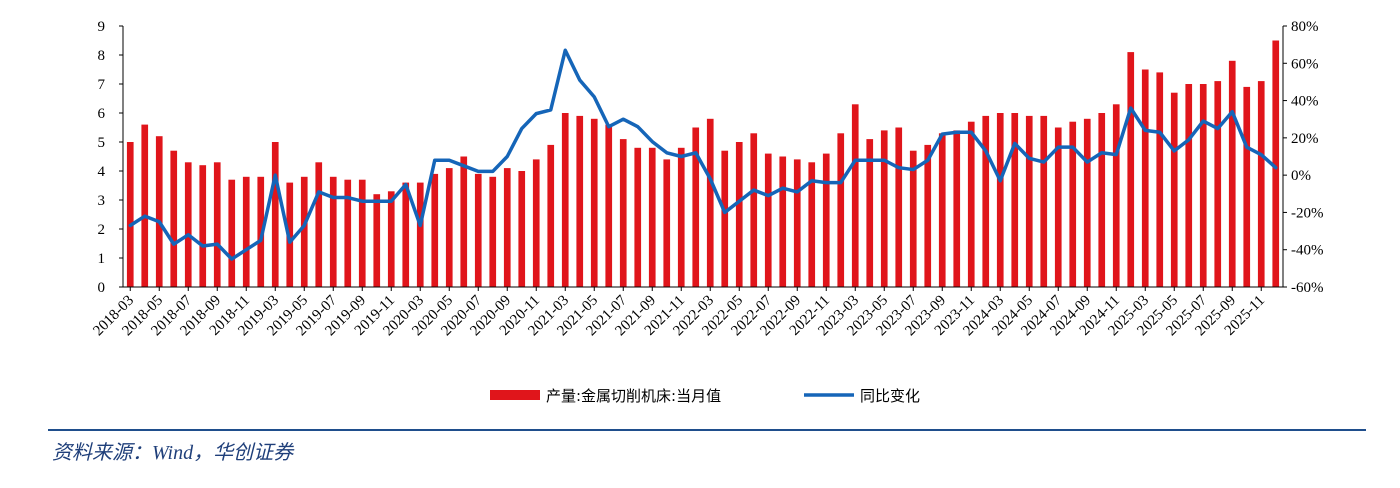  Describe the element at coordinates (102, 114) in the screenshot. I see `y-tick-label-left: 6` at that location.